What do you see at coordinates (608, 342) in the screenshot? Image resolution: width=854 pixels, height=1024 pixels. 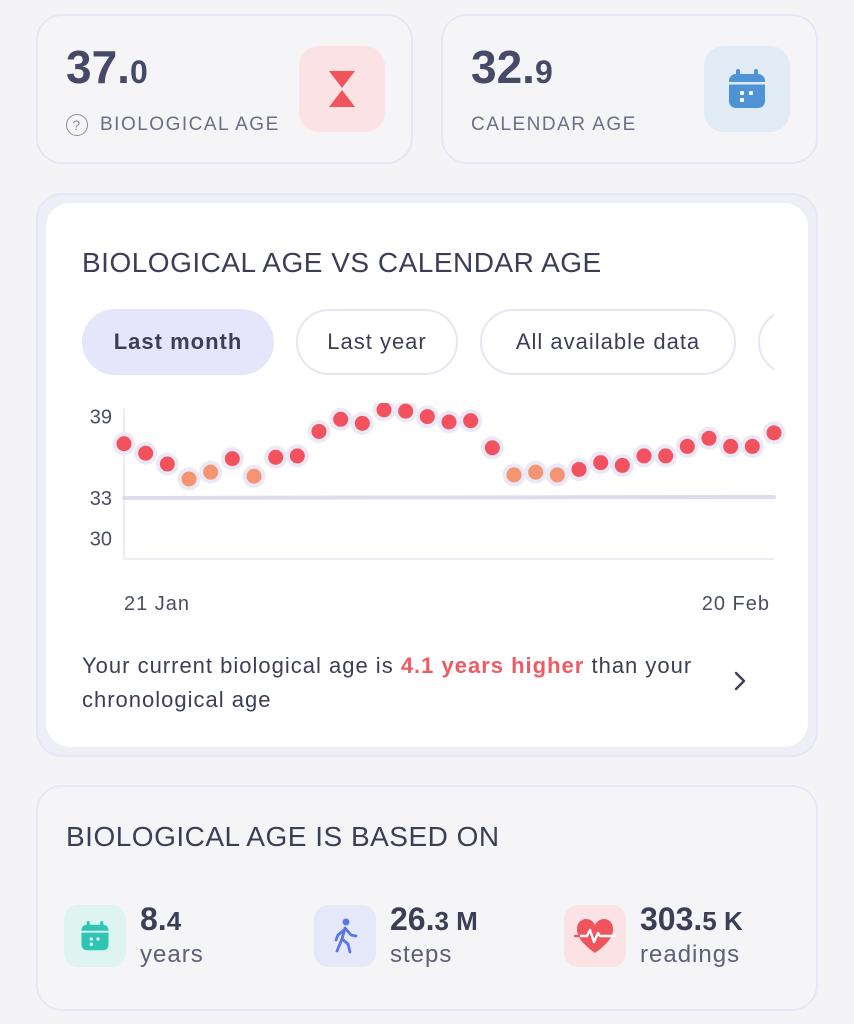 I see `chip-all-available-data: All available data` at bounding box center [608, 342].